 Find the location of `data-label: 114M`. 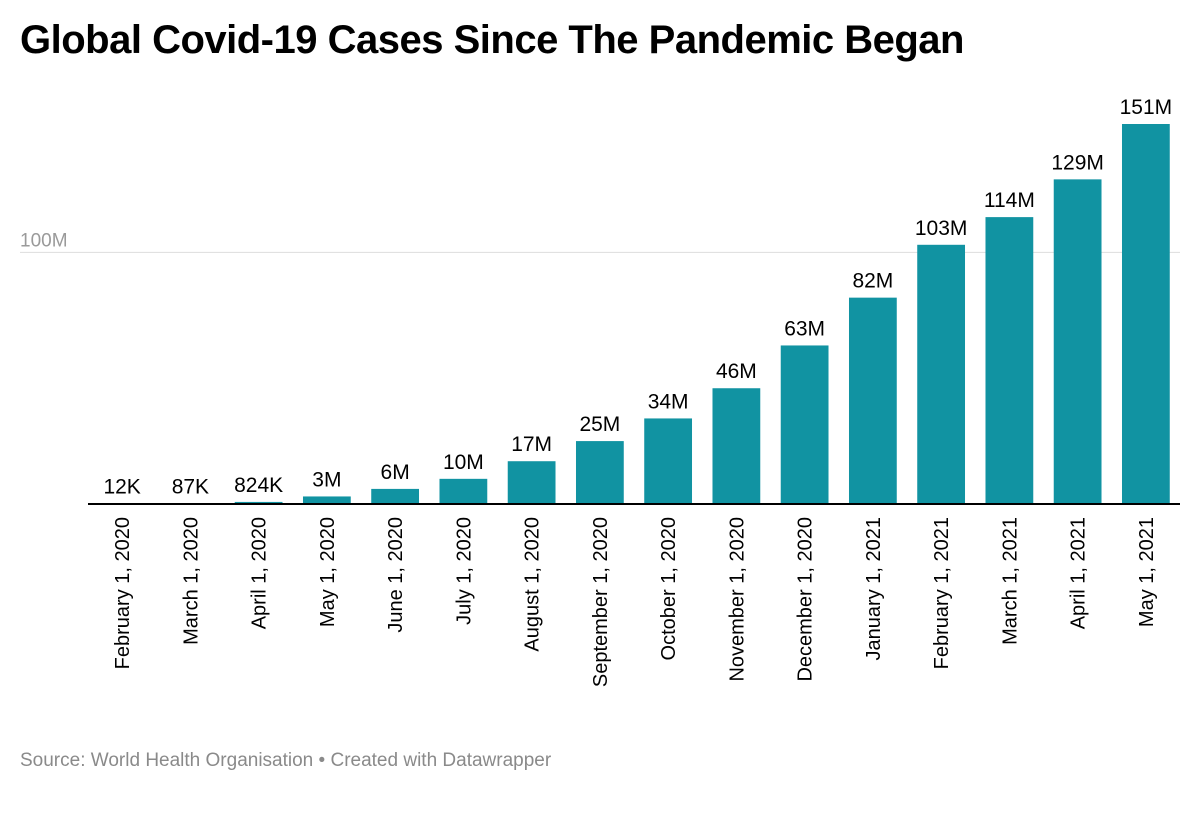

data-label: 114M is located at coordinates (1009, 200).